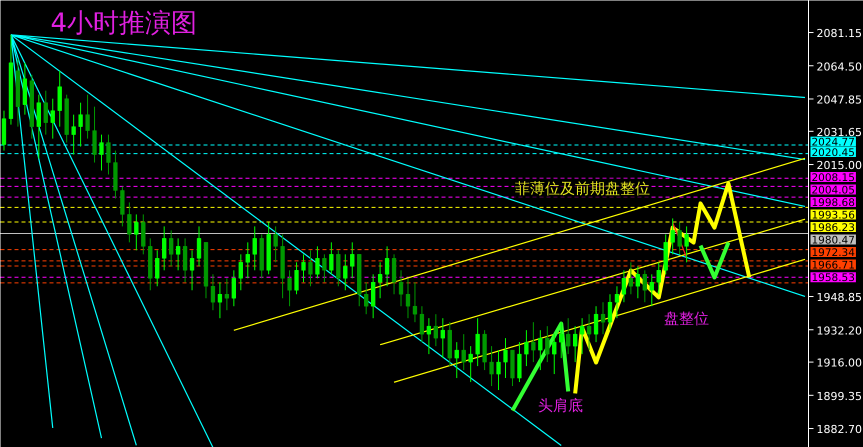 The height and width of the screenshot is (447, 863). I want to click on y-tick-label: 2064.50, so click(839, 67).